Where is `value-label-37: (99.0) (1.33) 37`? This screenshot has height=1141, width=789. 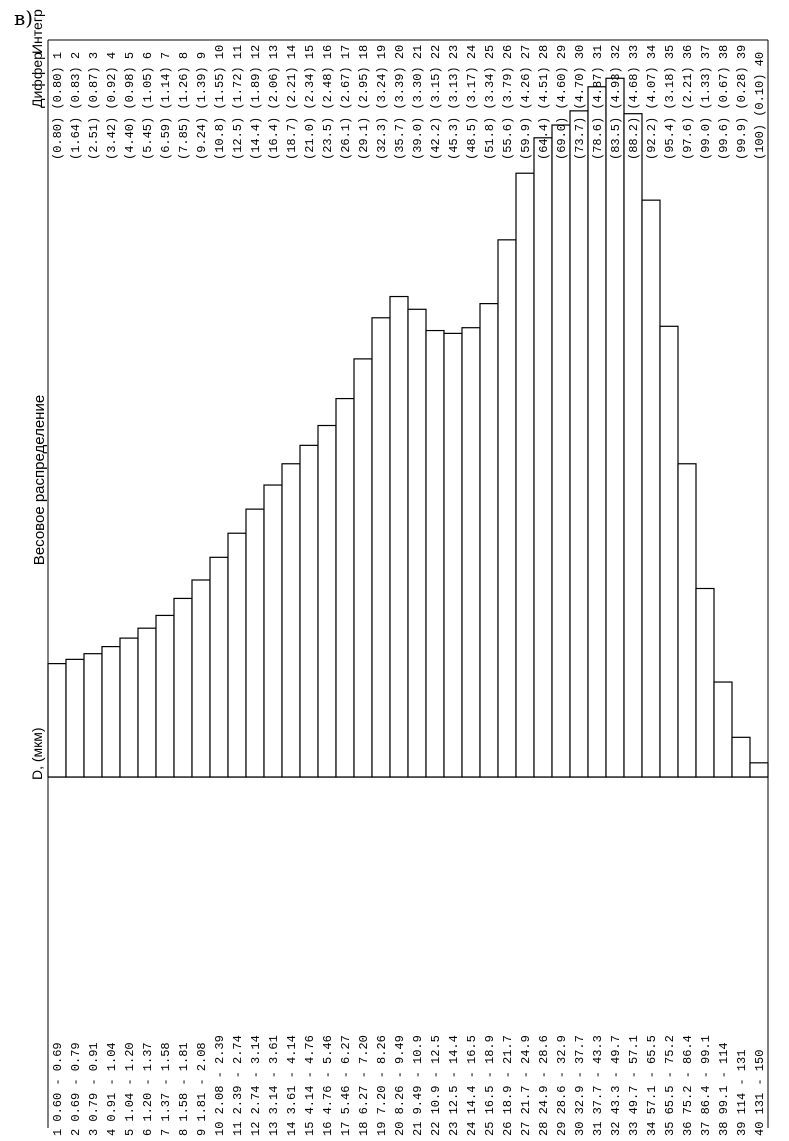
value-label-37: (99.0) (1.33) 37 is located at coordinates (706, 102).